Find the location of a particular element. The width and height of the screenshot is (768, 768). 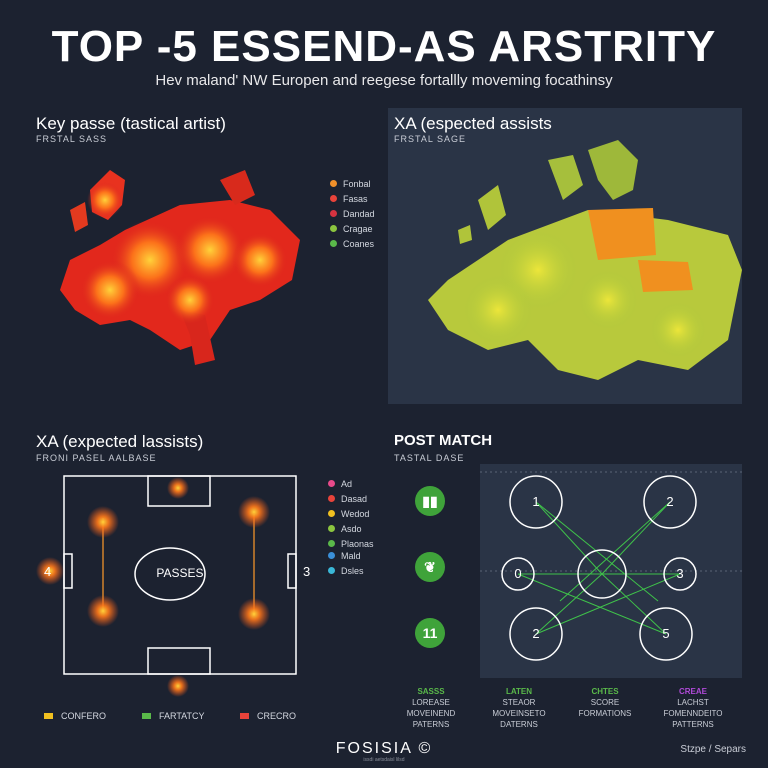

legend-label: Wedod is located at coordinates (355, 513).